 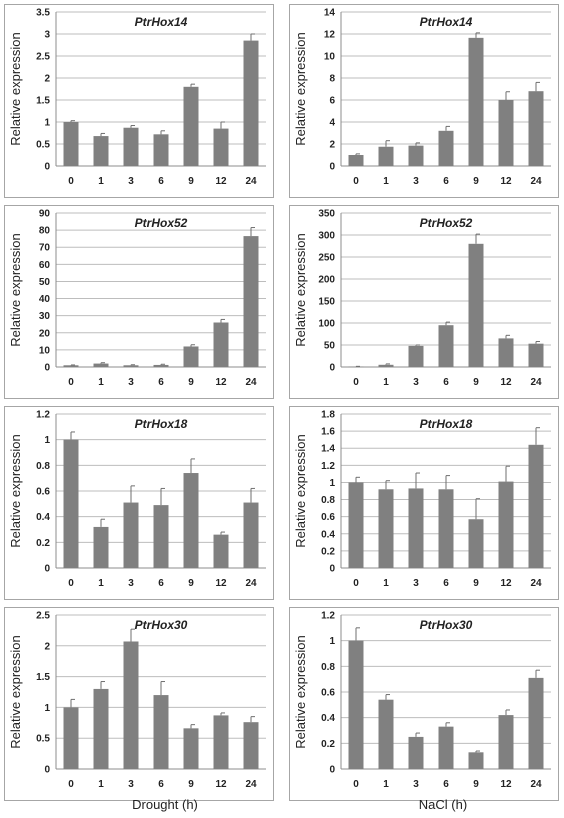 What do you see at coordinates (326, 280) in the screenshot?
I see `y-tick-label: 200` at bounding box center [326, 280].